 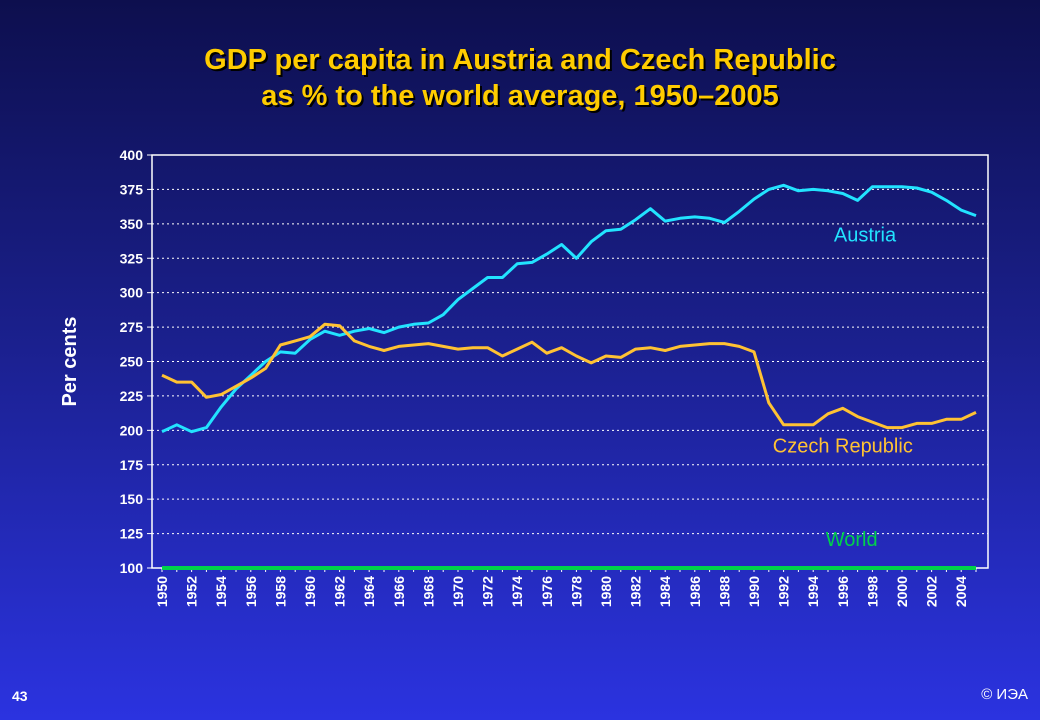 What do you see at coordinates (132, 155) in the screenshot?
I see `y-tick-label: 400` at bounding box center [132, 155].